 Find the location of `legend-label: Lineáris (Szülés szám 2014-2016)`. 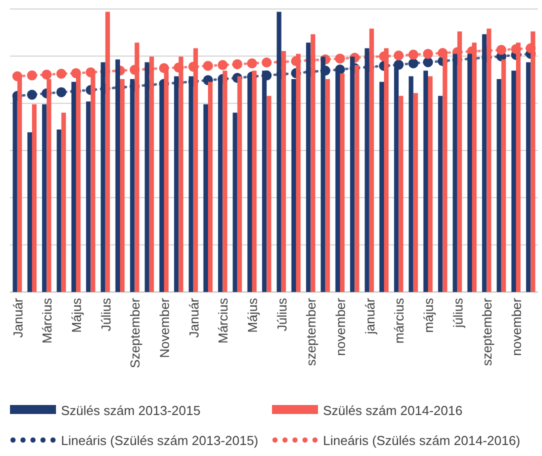

legend-label: Lineáris (Szülés szám 2014-2016) is located at coordinates (421, 440).